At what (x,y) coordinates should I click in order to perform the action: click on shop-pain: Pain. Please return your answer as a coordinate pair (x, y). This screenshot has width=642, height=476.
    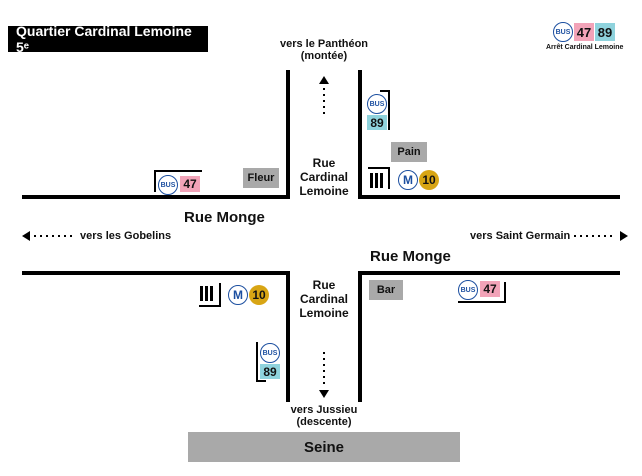
    Looking at the image, I should click on (409, 152).